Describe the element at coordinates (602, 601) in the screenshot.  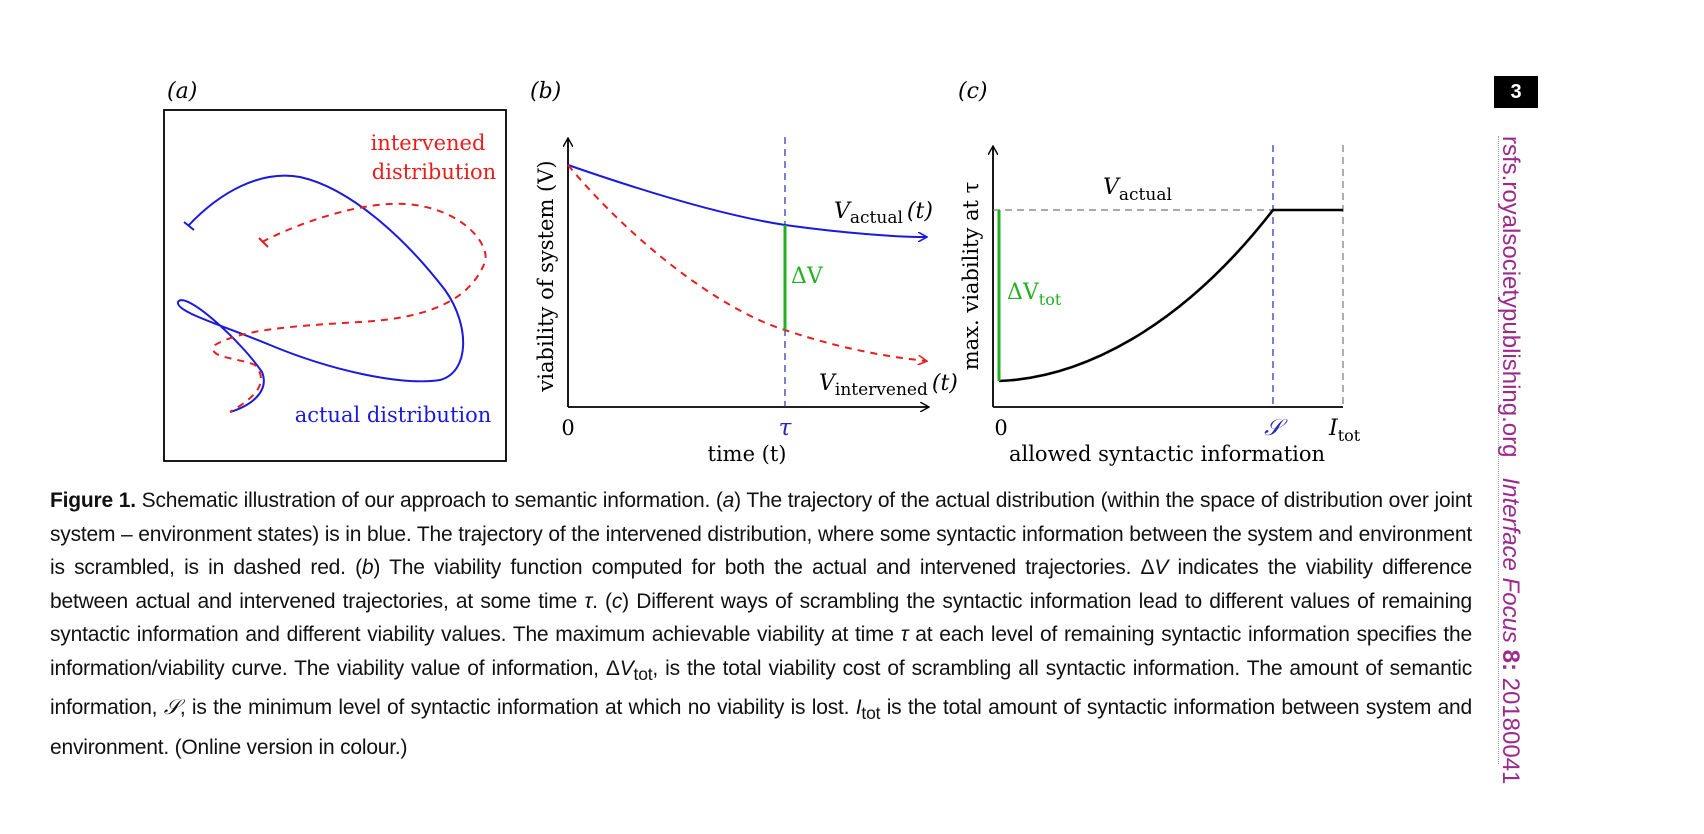
I see `caption-s5: . (` at that location.